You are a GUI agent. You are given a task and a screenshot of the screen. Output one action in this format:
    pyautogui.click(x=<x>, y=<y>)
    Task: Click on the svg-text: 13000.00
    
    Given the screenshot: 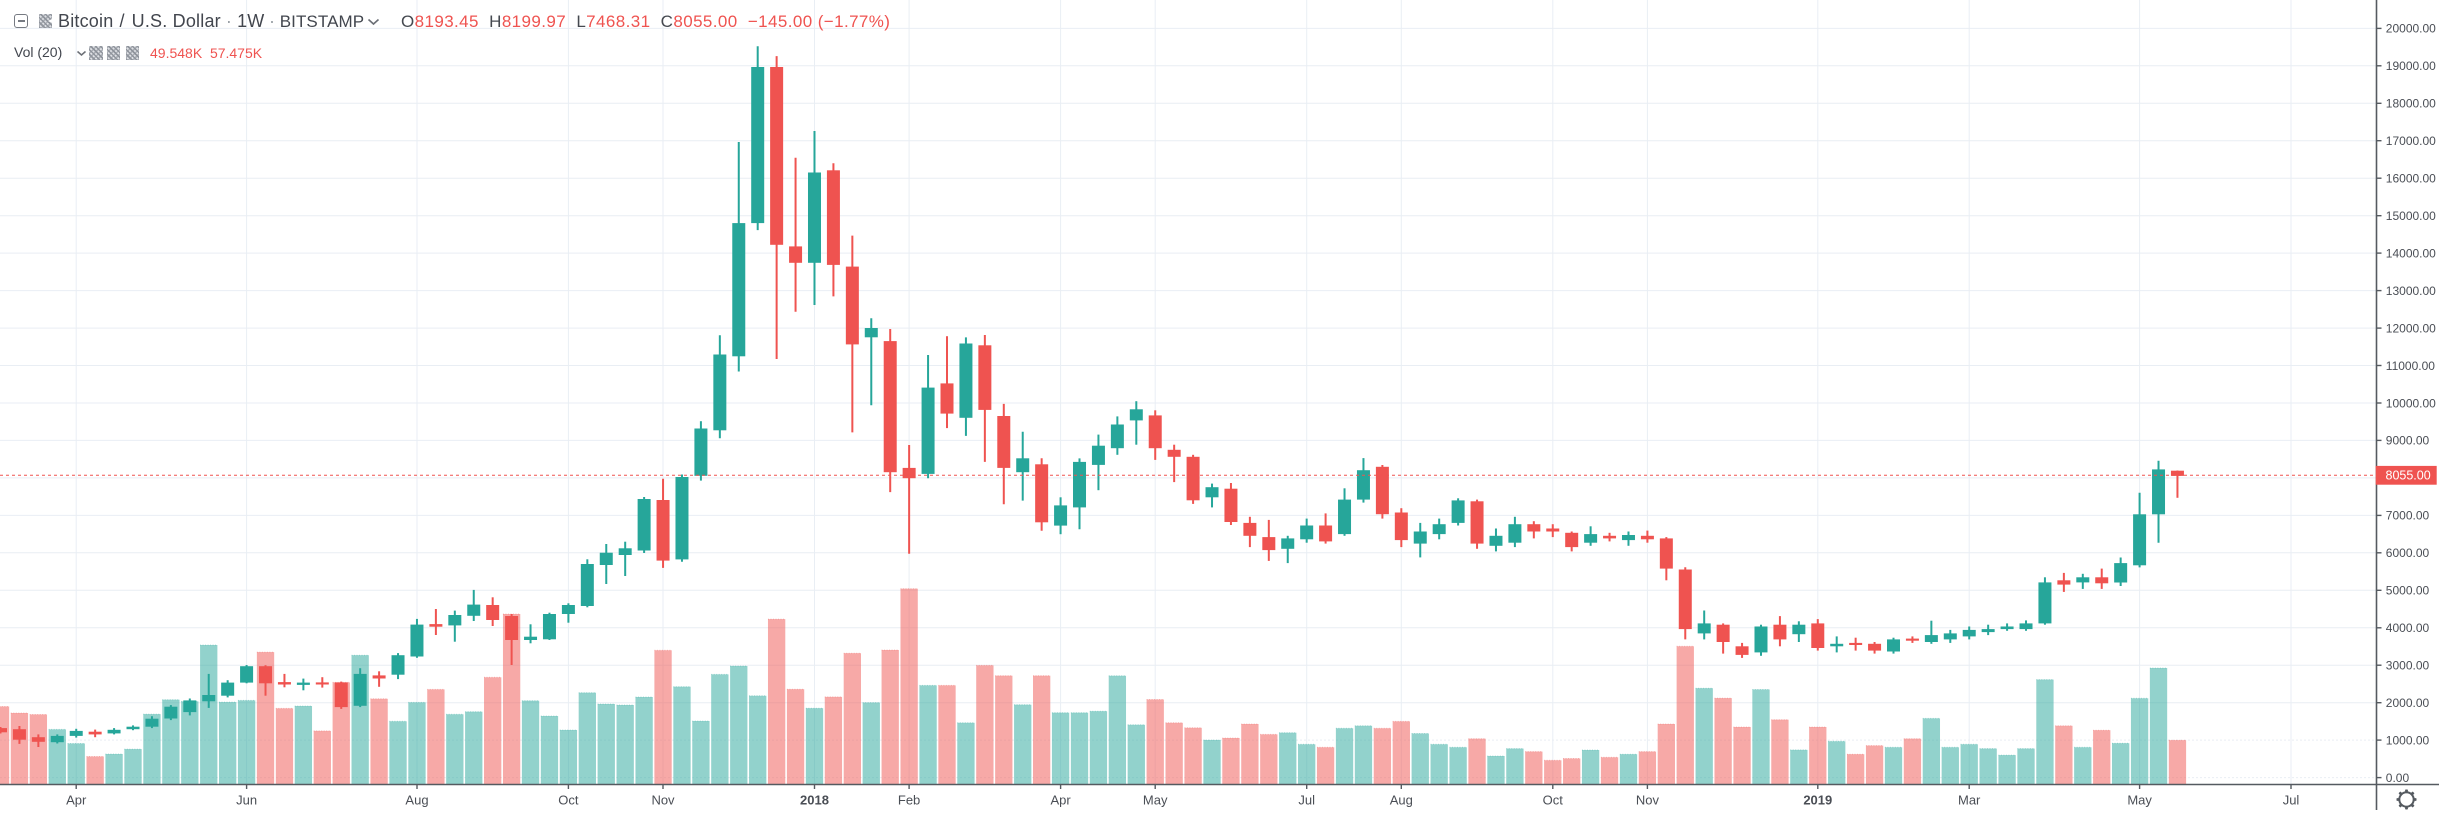 What is the action you would take?
    pyautogui.click(x=2411, y=291)
    